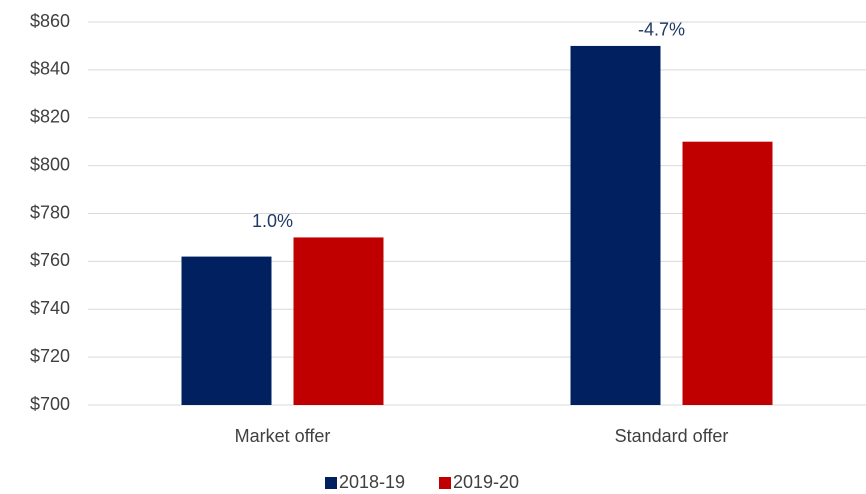 The height and width of the screenshot is (494, 866). What do you see at coordinates (283, 436) in the screenshot?
I see `x-tick-label: Market offer` at bounding box center [283, 436].